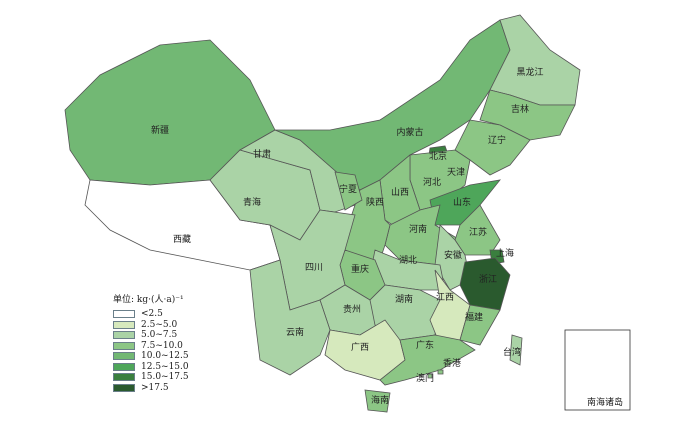 This screenshot has height=422, width=700. I want to click on province-label: 河北, so click(432, 182).